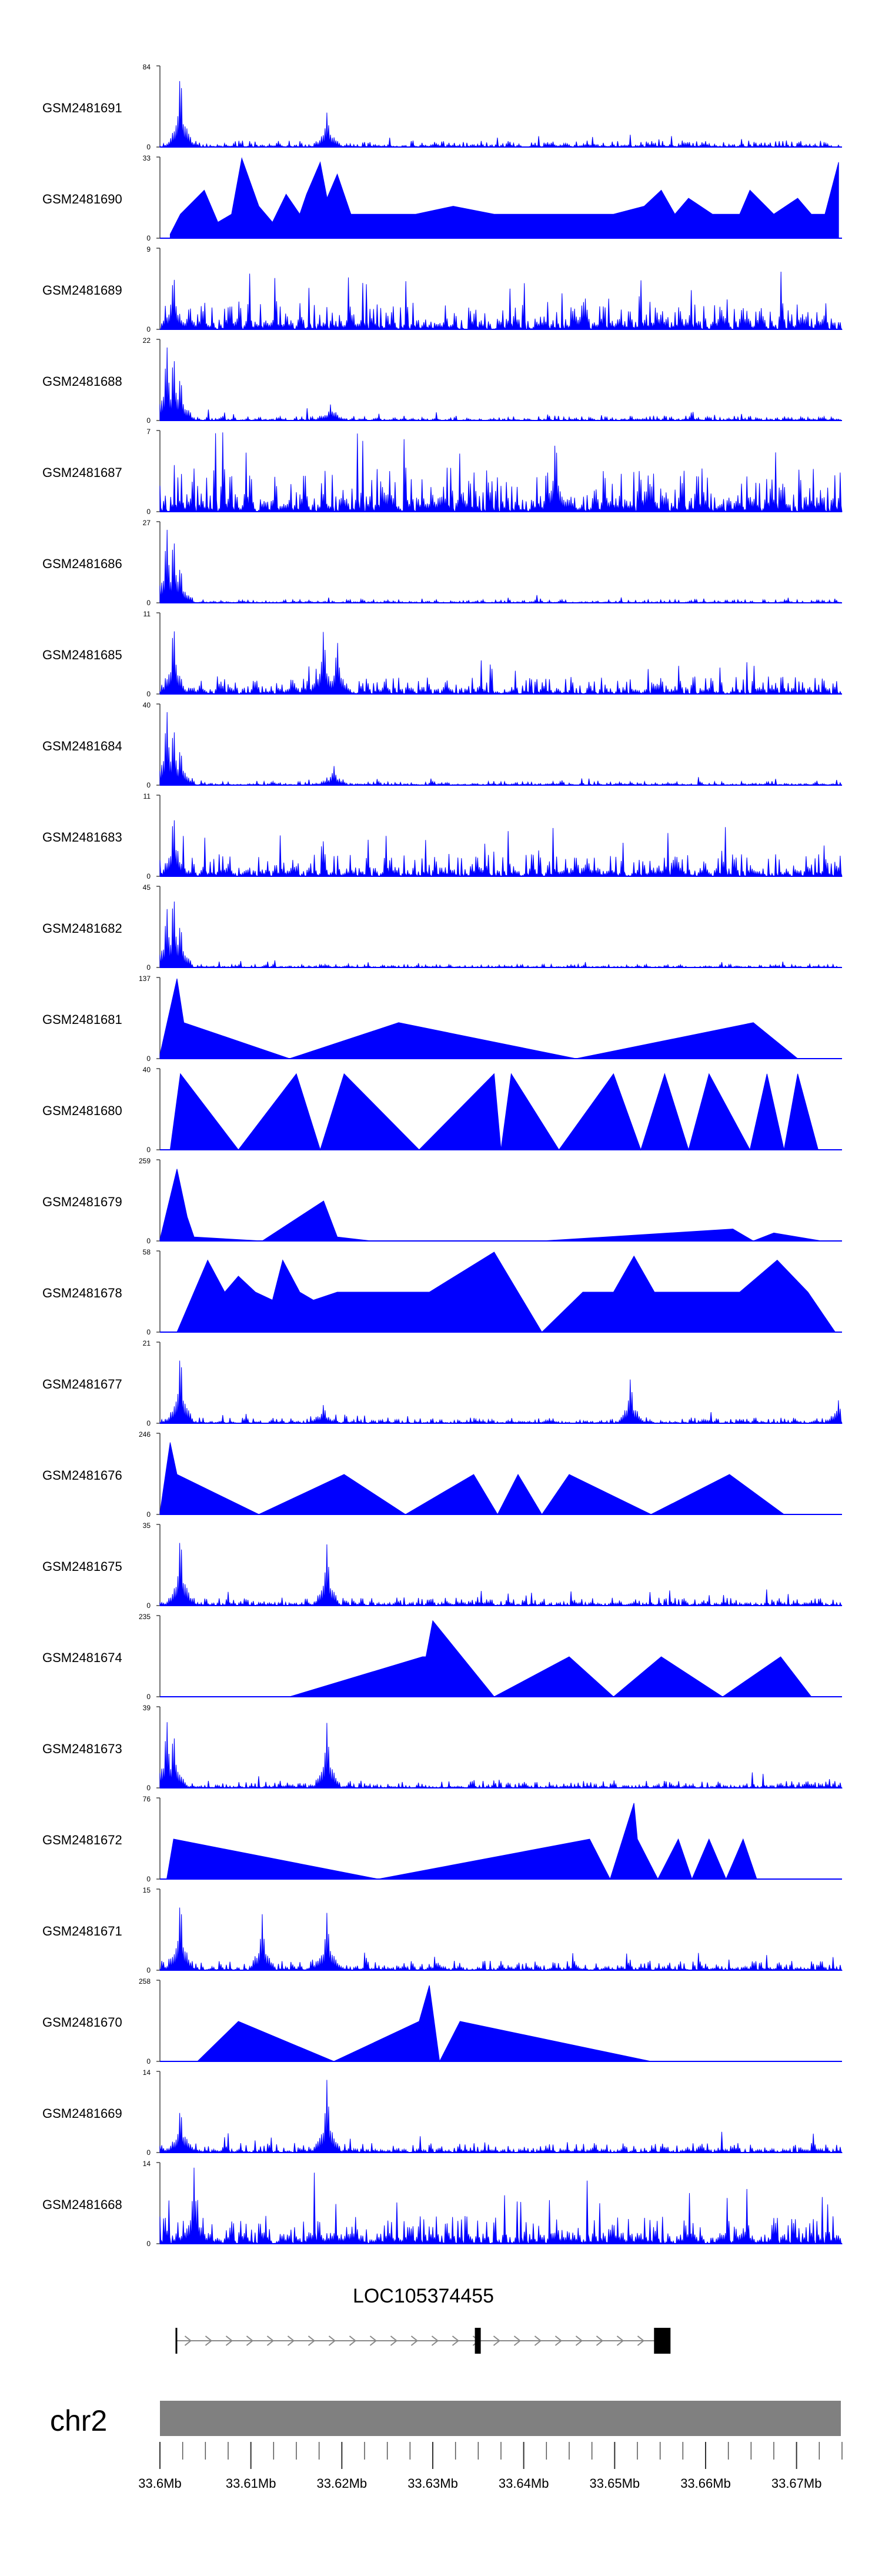 The image size is (882, 2576). Describe the element at coordinates (82, 1019) in the screenshot. I see `track-label: GSM2481681` at that location.